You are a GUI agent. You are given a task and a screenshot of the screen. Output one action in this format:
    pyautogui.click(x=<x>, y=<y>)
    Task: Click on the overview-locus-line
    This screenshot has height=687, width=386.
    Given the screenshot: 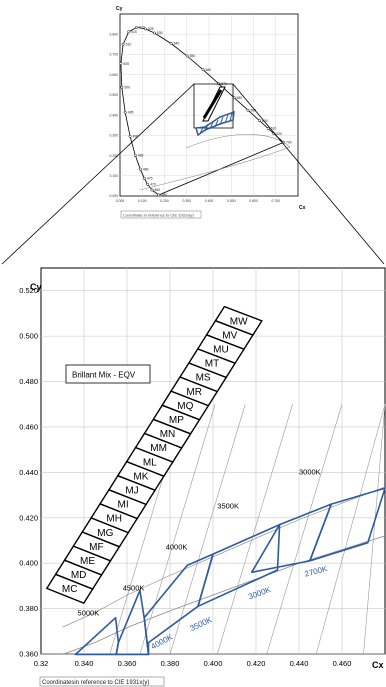 What is the action you would take?
    pyautogui.click(x=202, y=111)
    